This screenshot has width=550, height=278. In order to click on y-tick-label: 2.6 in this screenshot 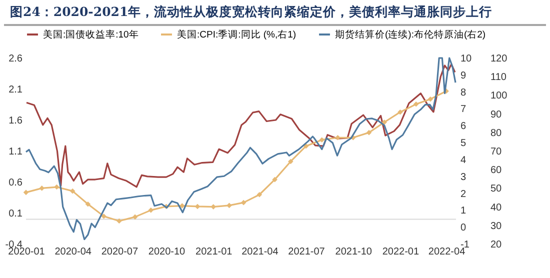, I will do `click(15, 59)`.